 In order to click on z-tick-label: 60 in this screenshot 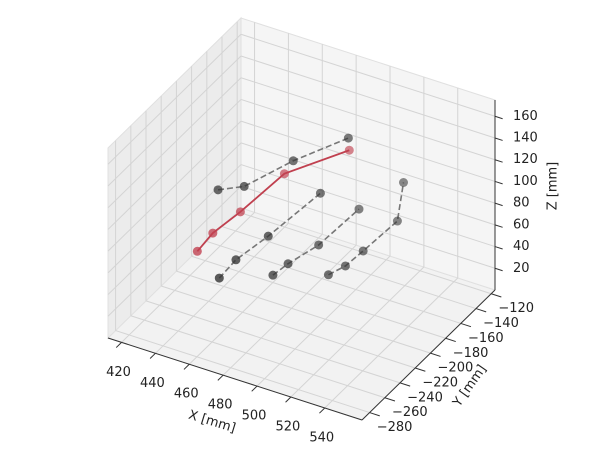, I will do `click(521, 224)`.